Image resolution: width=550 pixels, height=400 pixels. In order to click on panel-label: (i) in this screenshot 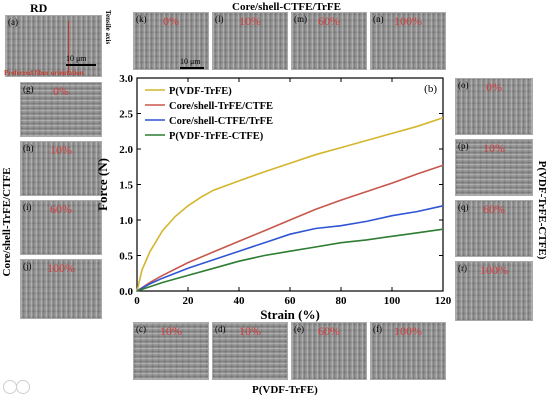, I will do `click(27, 207)`.